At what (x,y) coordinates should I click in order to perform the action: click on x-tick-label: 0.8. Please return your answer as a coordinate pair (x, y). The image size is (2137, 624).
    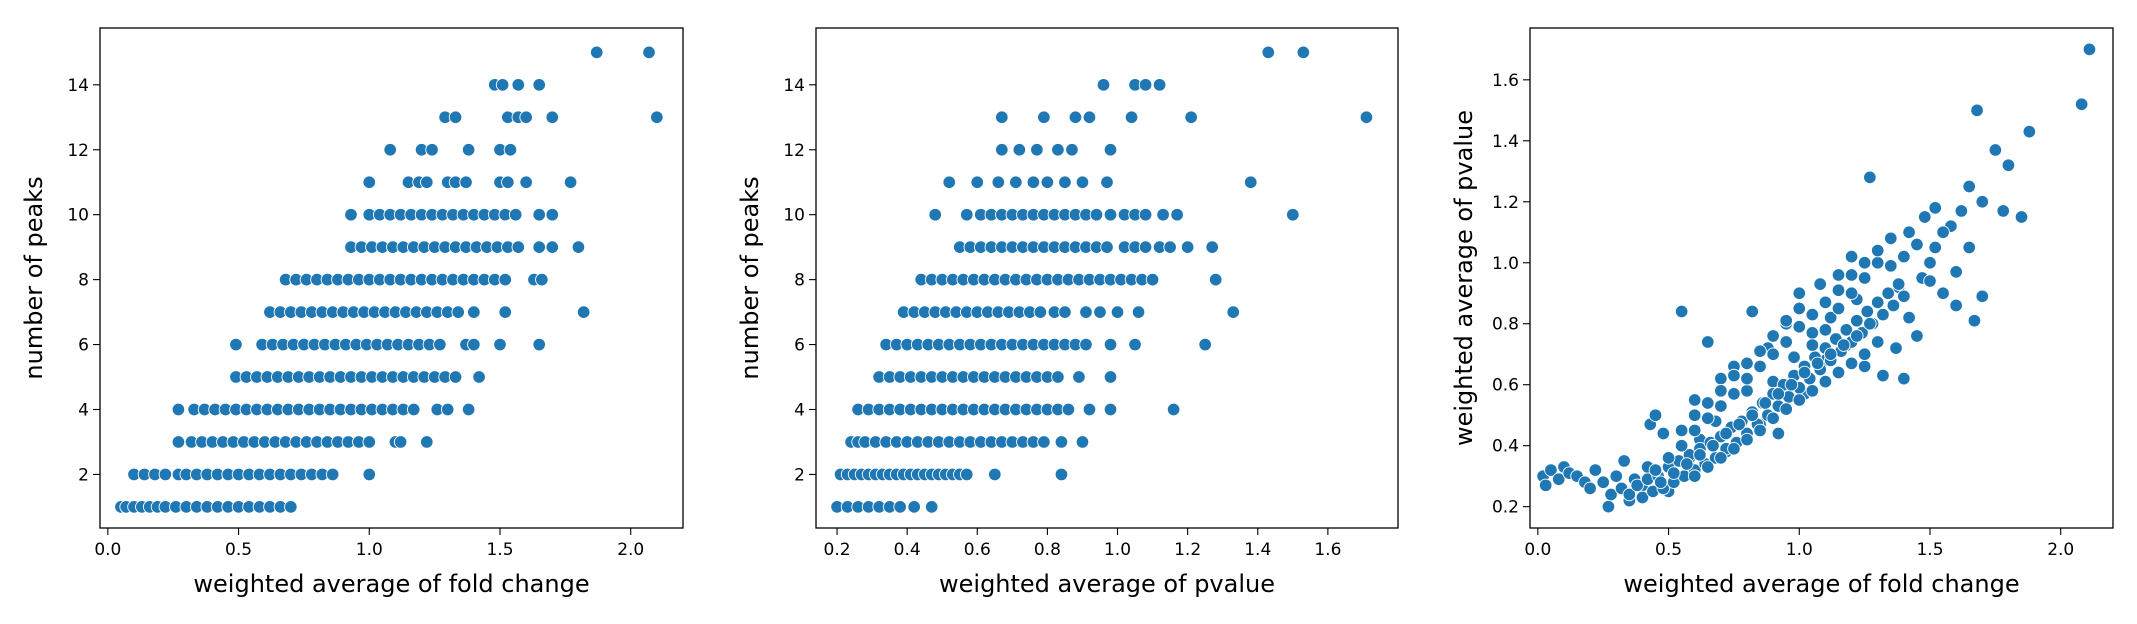
    Looking at the image, I should click on (1047, 550).